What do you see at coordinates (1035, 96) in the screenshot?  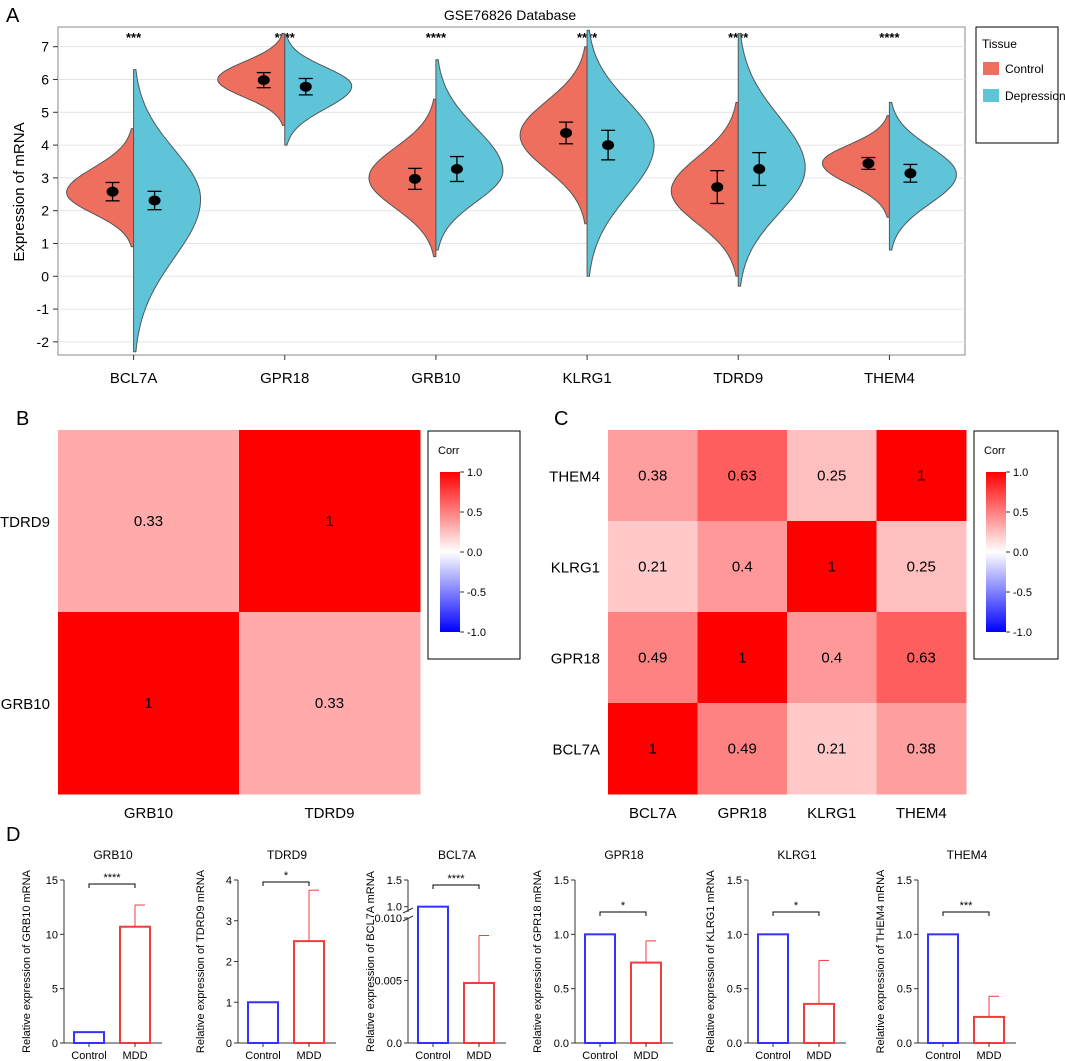 I see `legend-entry: Depression` at bounding box center [1035, 96].